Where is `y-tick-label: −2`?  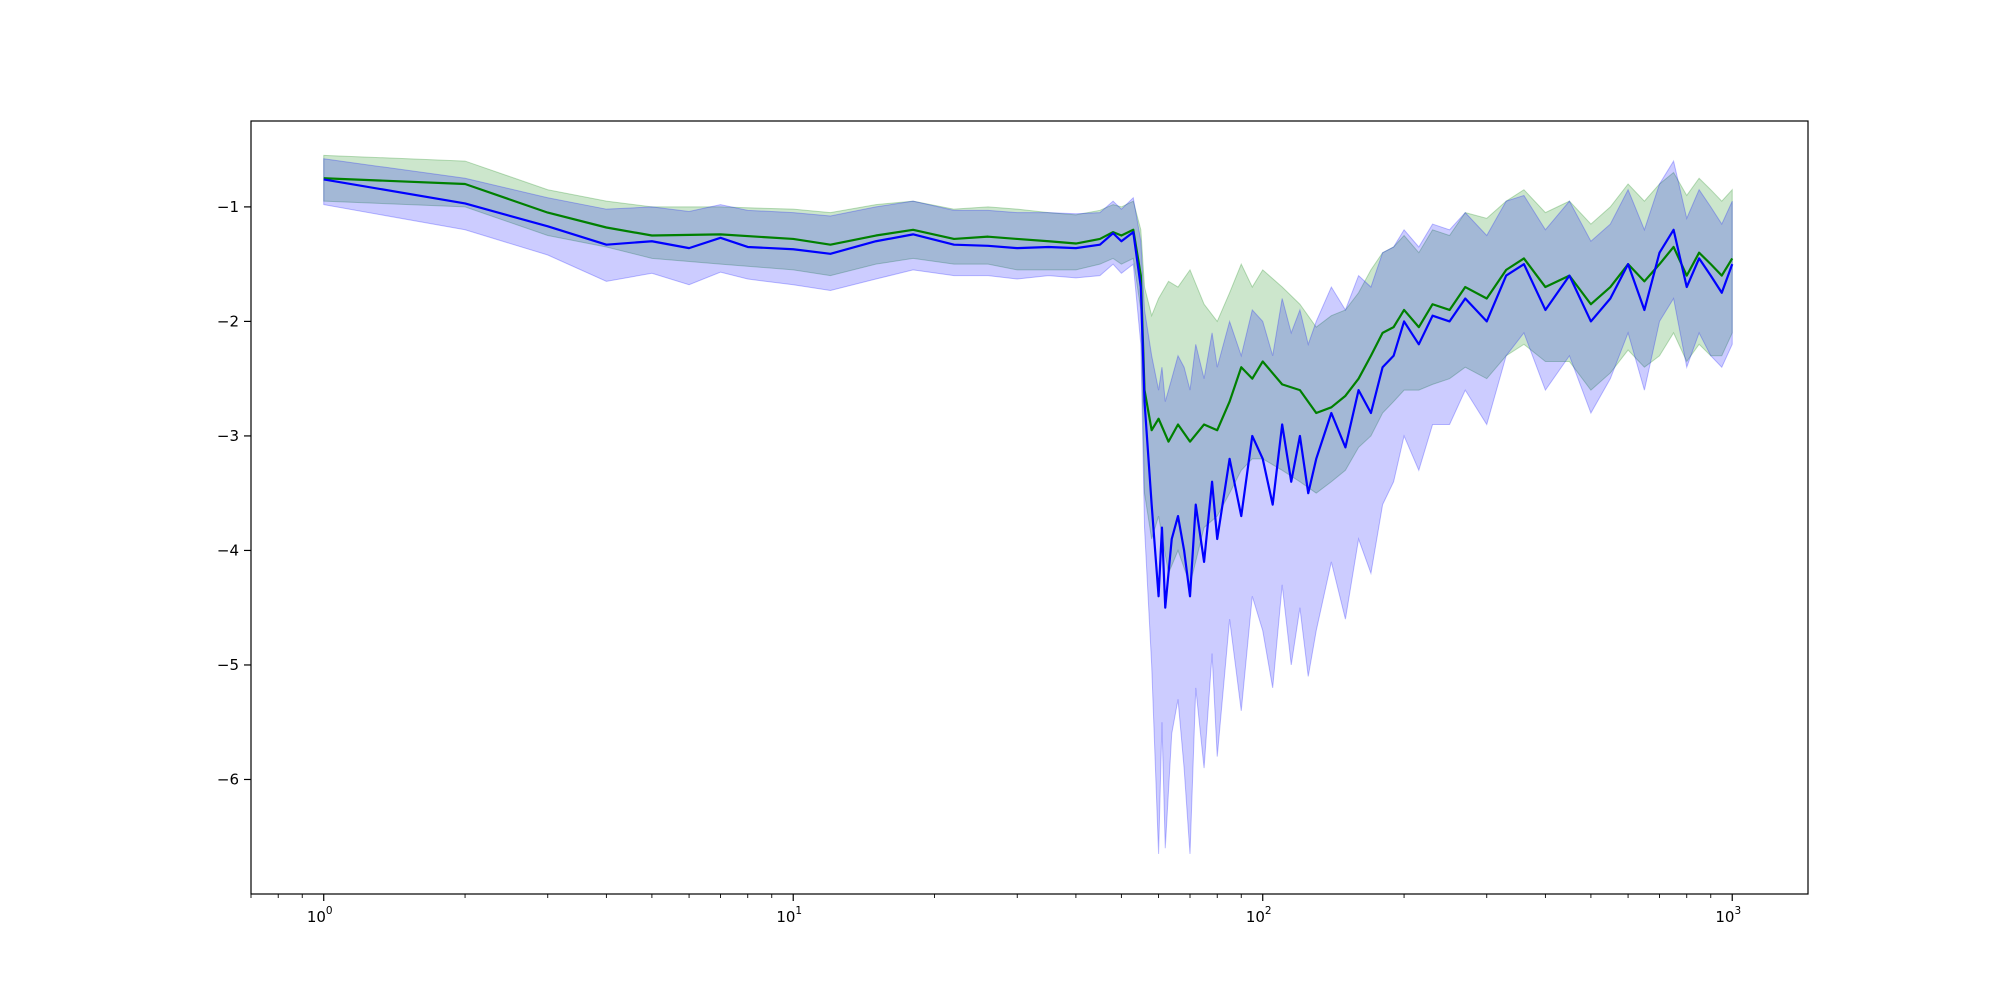
y-tick-label: −2 is located at coordinates (228, 321).